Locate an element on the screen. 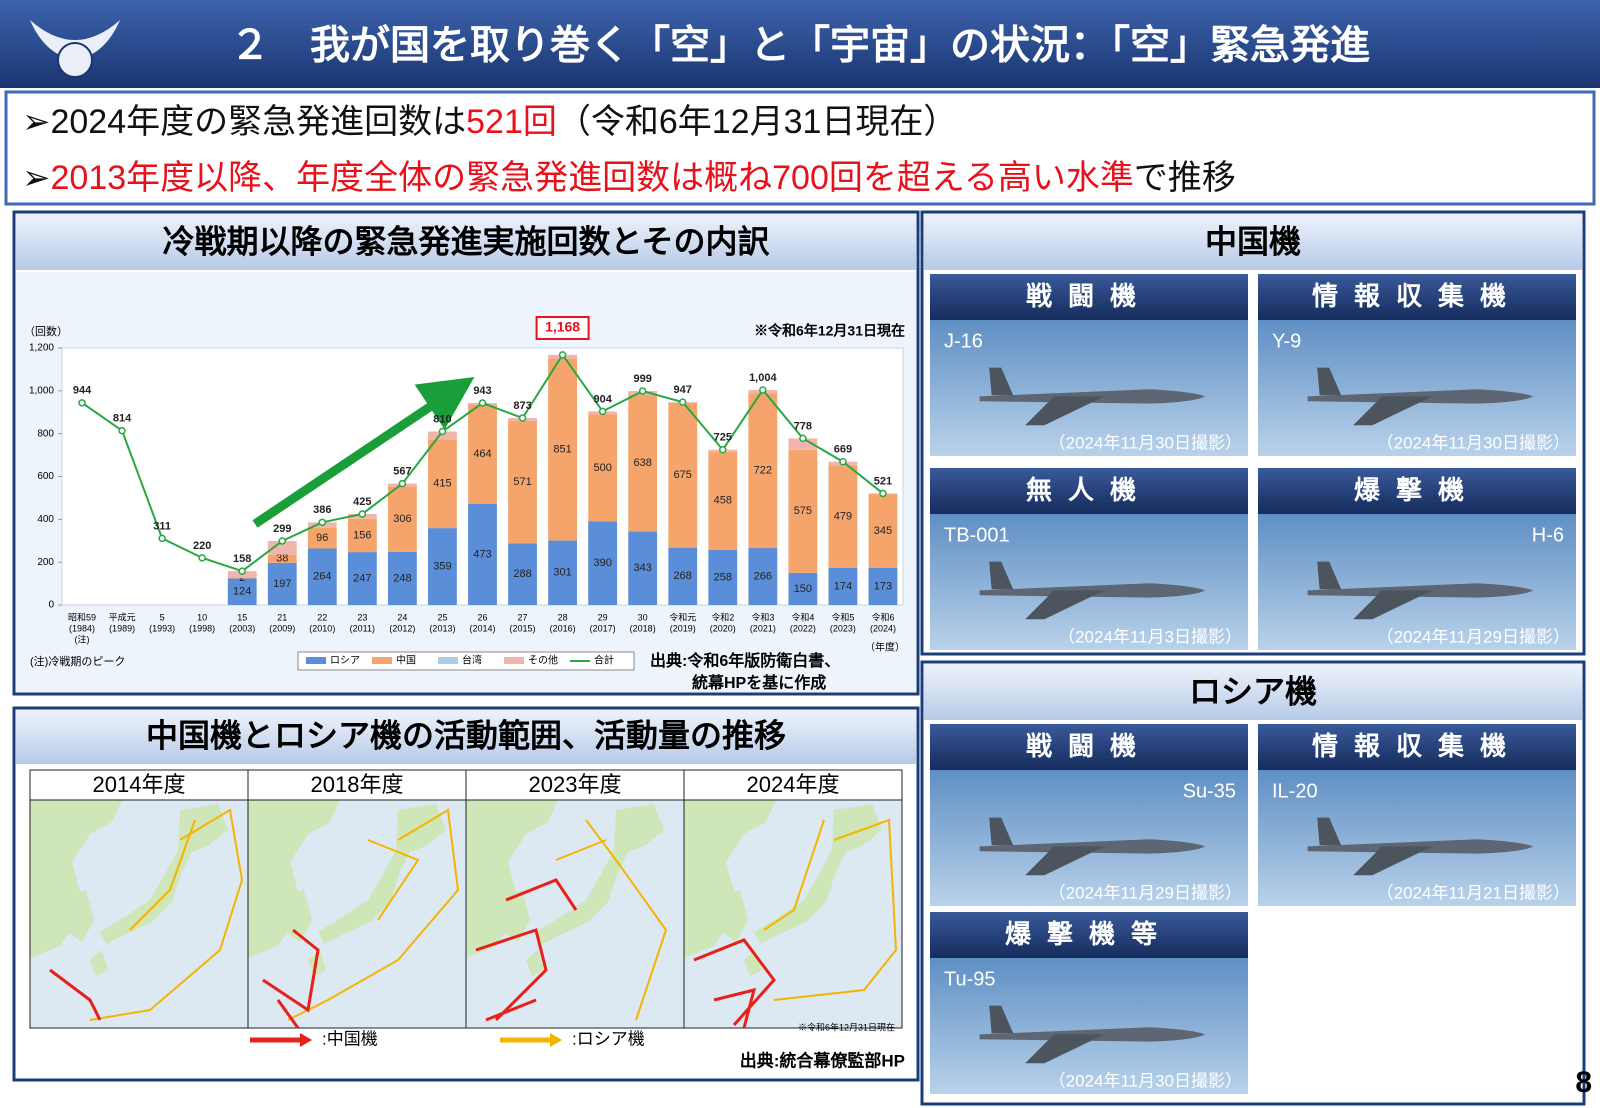 The image size is (1600, 1108). x-tick-label: 21 is located at coordinates (282, 617).